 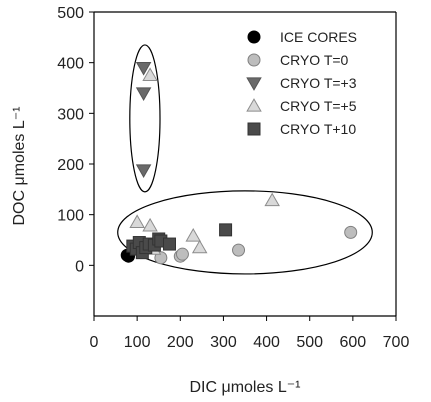 I want to click on y-tick-label: 500, so click(x=70, y=13).